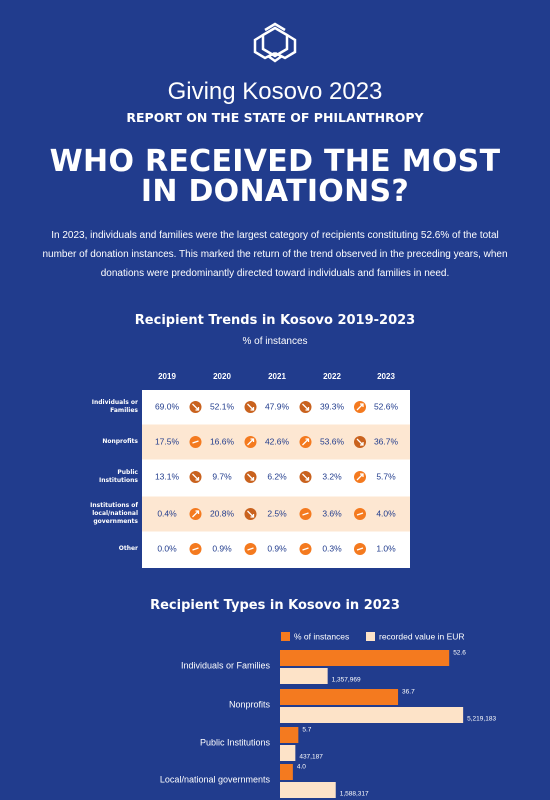 The height and width of the screenshot is (800, 550). Describe the element at coordinates (481, 719) in the screenshot. I see `value-label: 5,219,183` at that location.